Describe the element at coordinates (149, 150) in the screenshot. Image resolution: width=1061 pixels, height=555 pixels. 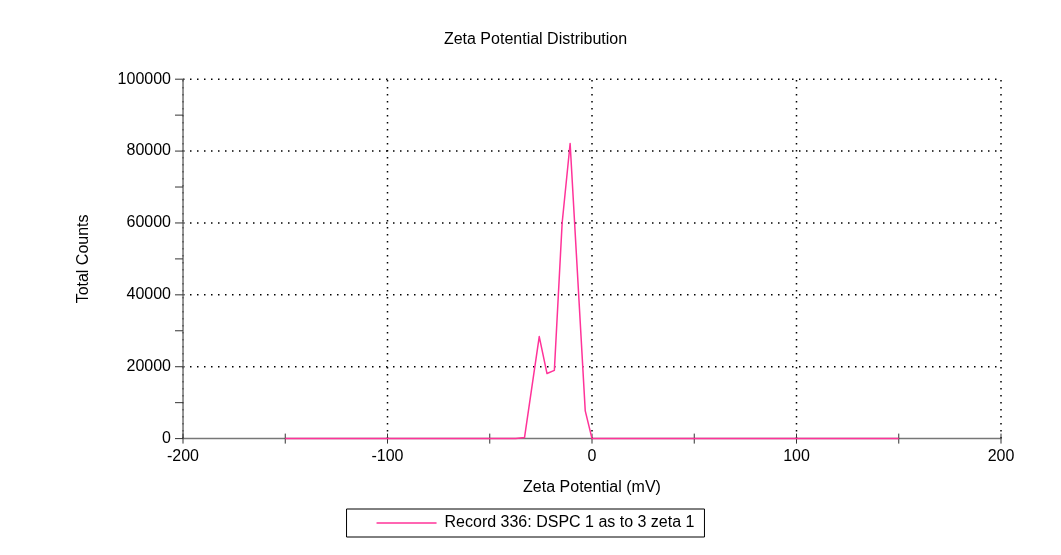
I see `y-tick-label: 80000` at that location.